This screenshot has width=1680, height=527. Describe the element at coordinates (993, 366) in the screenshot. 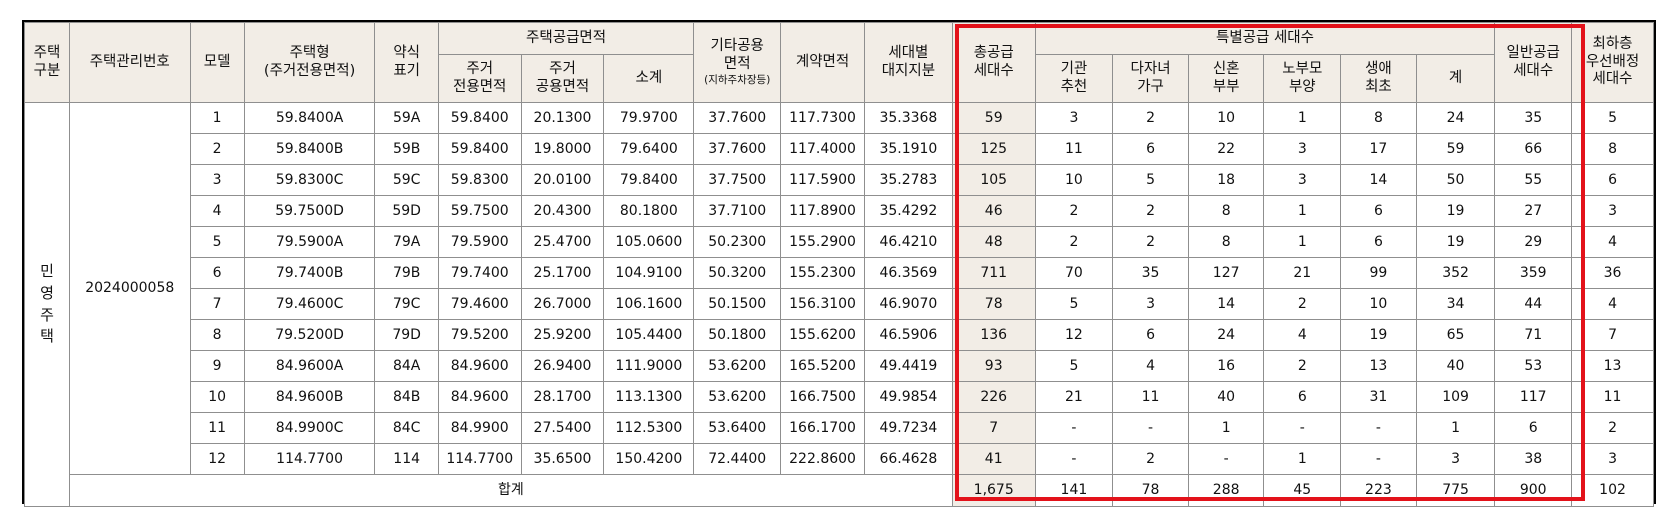

I see `table-cell: 93` at that location.